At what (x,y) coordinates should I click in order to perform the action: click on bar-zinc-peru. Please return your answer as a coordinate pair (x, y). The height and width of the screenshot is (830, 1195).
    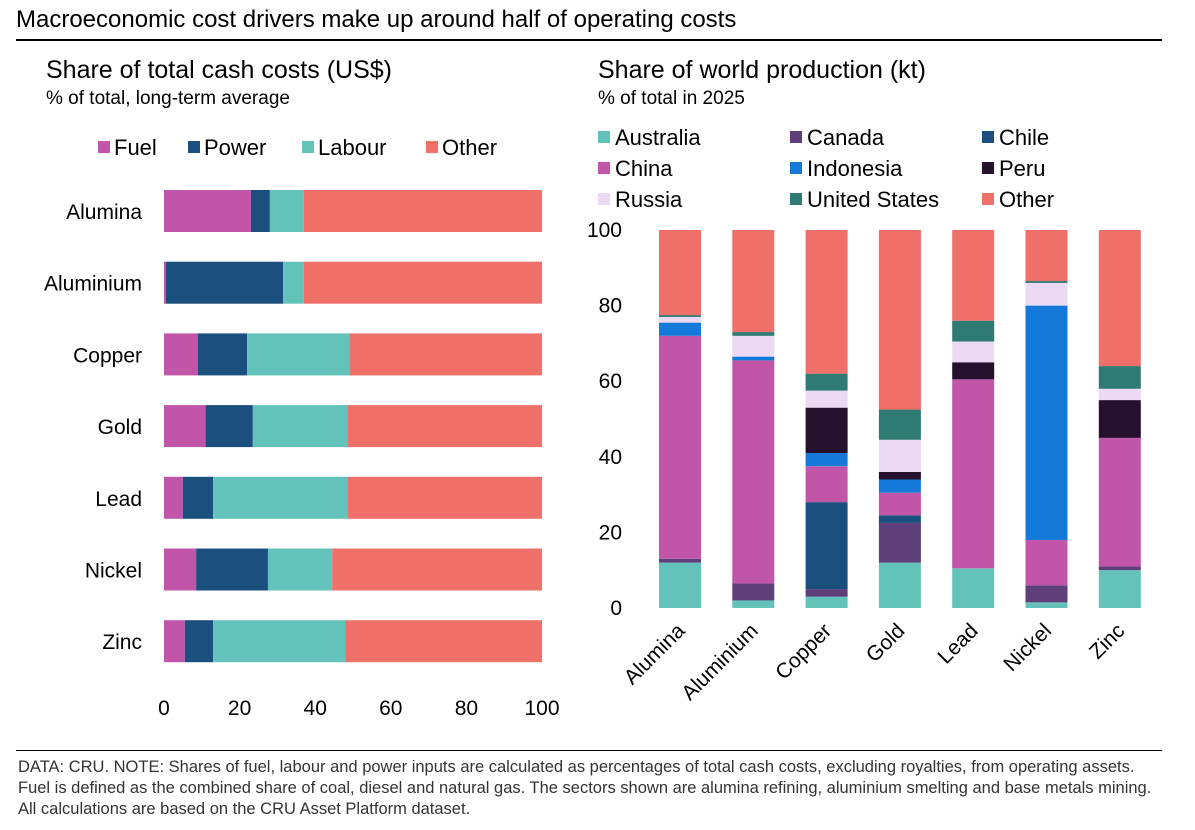
    Looking at the image, I should click on (1119, 419).